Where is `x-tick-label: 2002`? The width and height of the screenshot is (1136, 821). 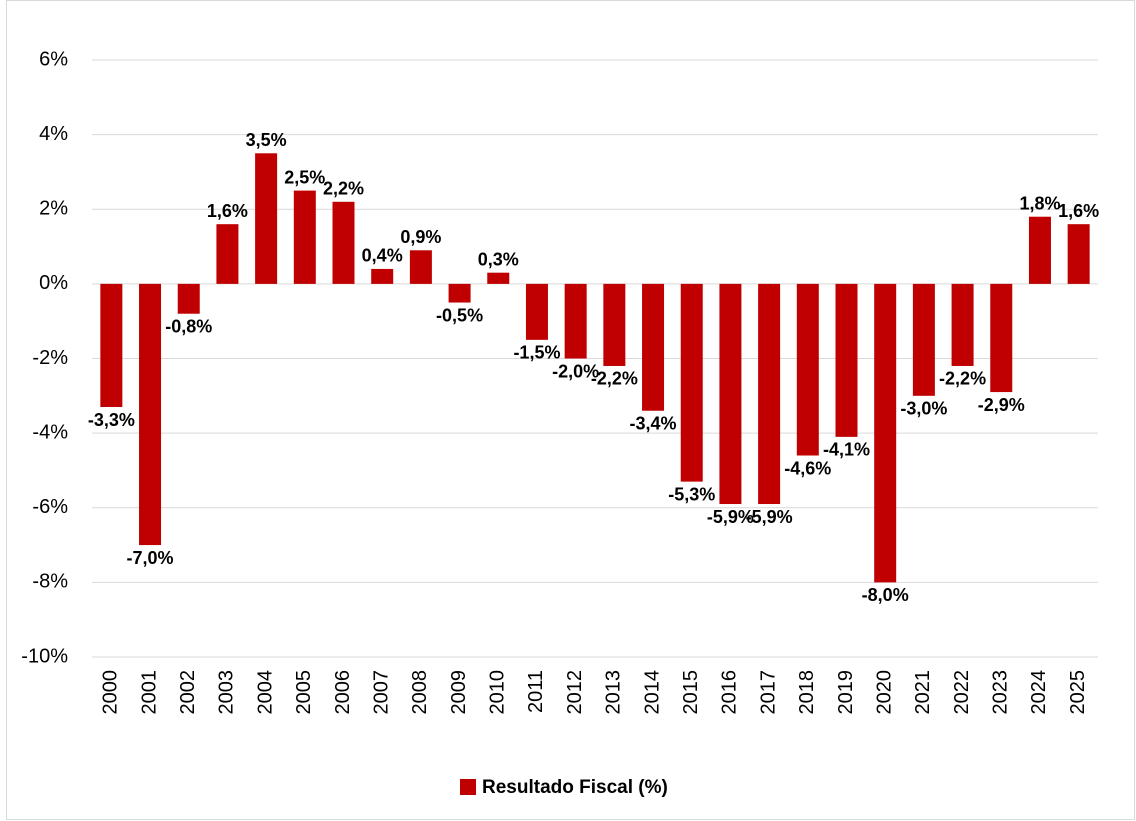
x-tick-label: 2002 is located at coordinates (188, 692).